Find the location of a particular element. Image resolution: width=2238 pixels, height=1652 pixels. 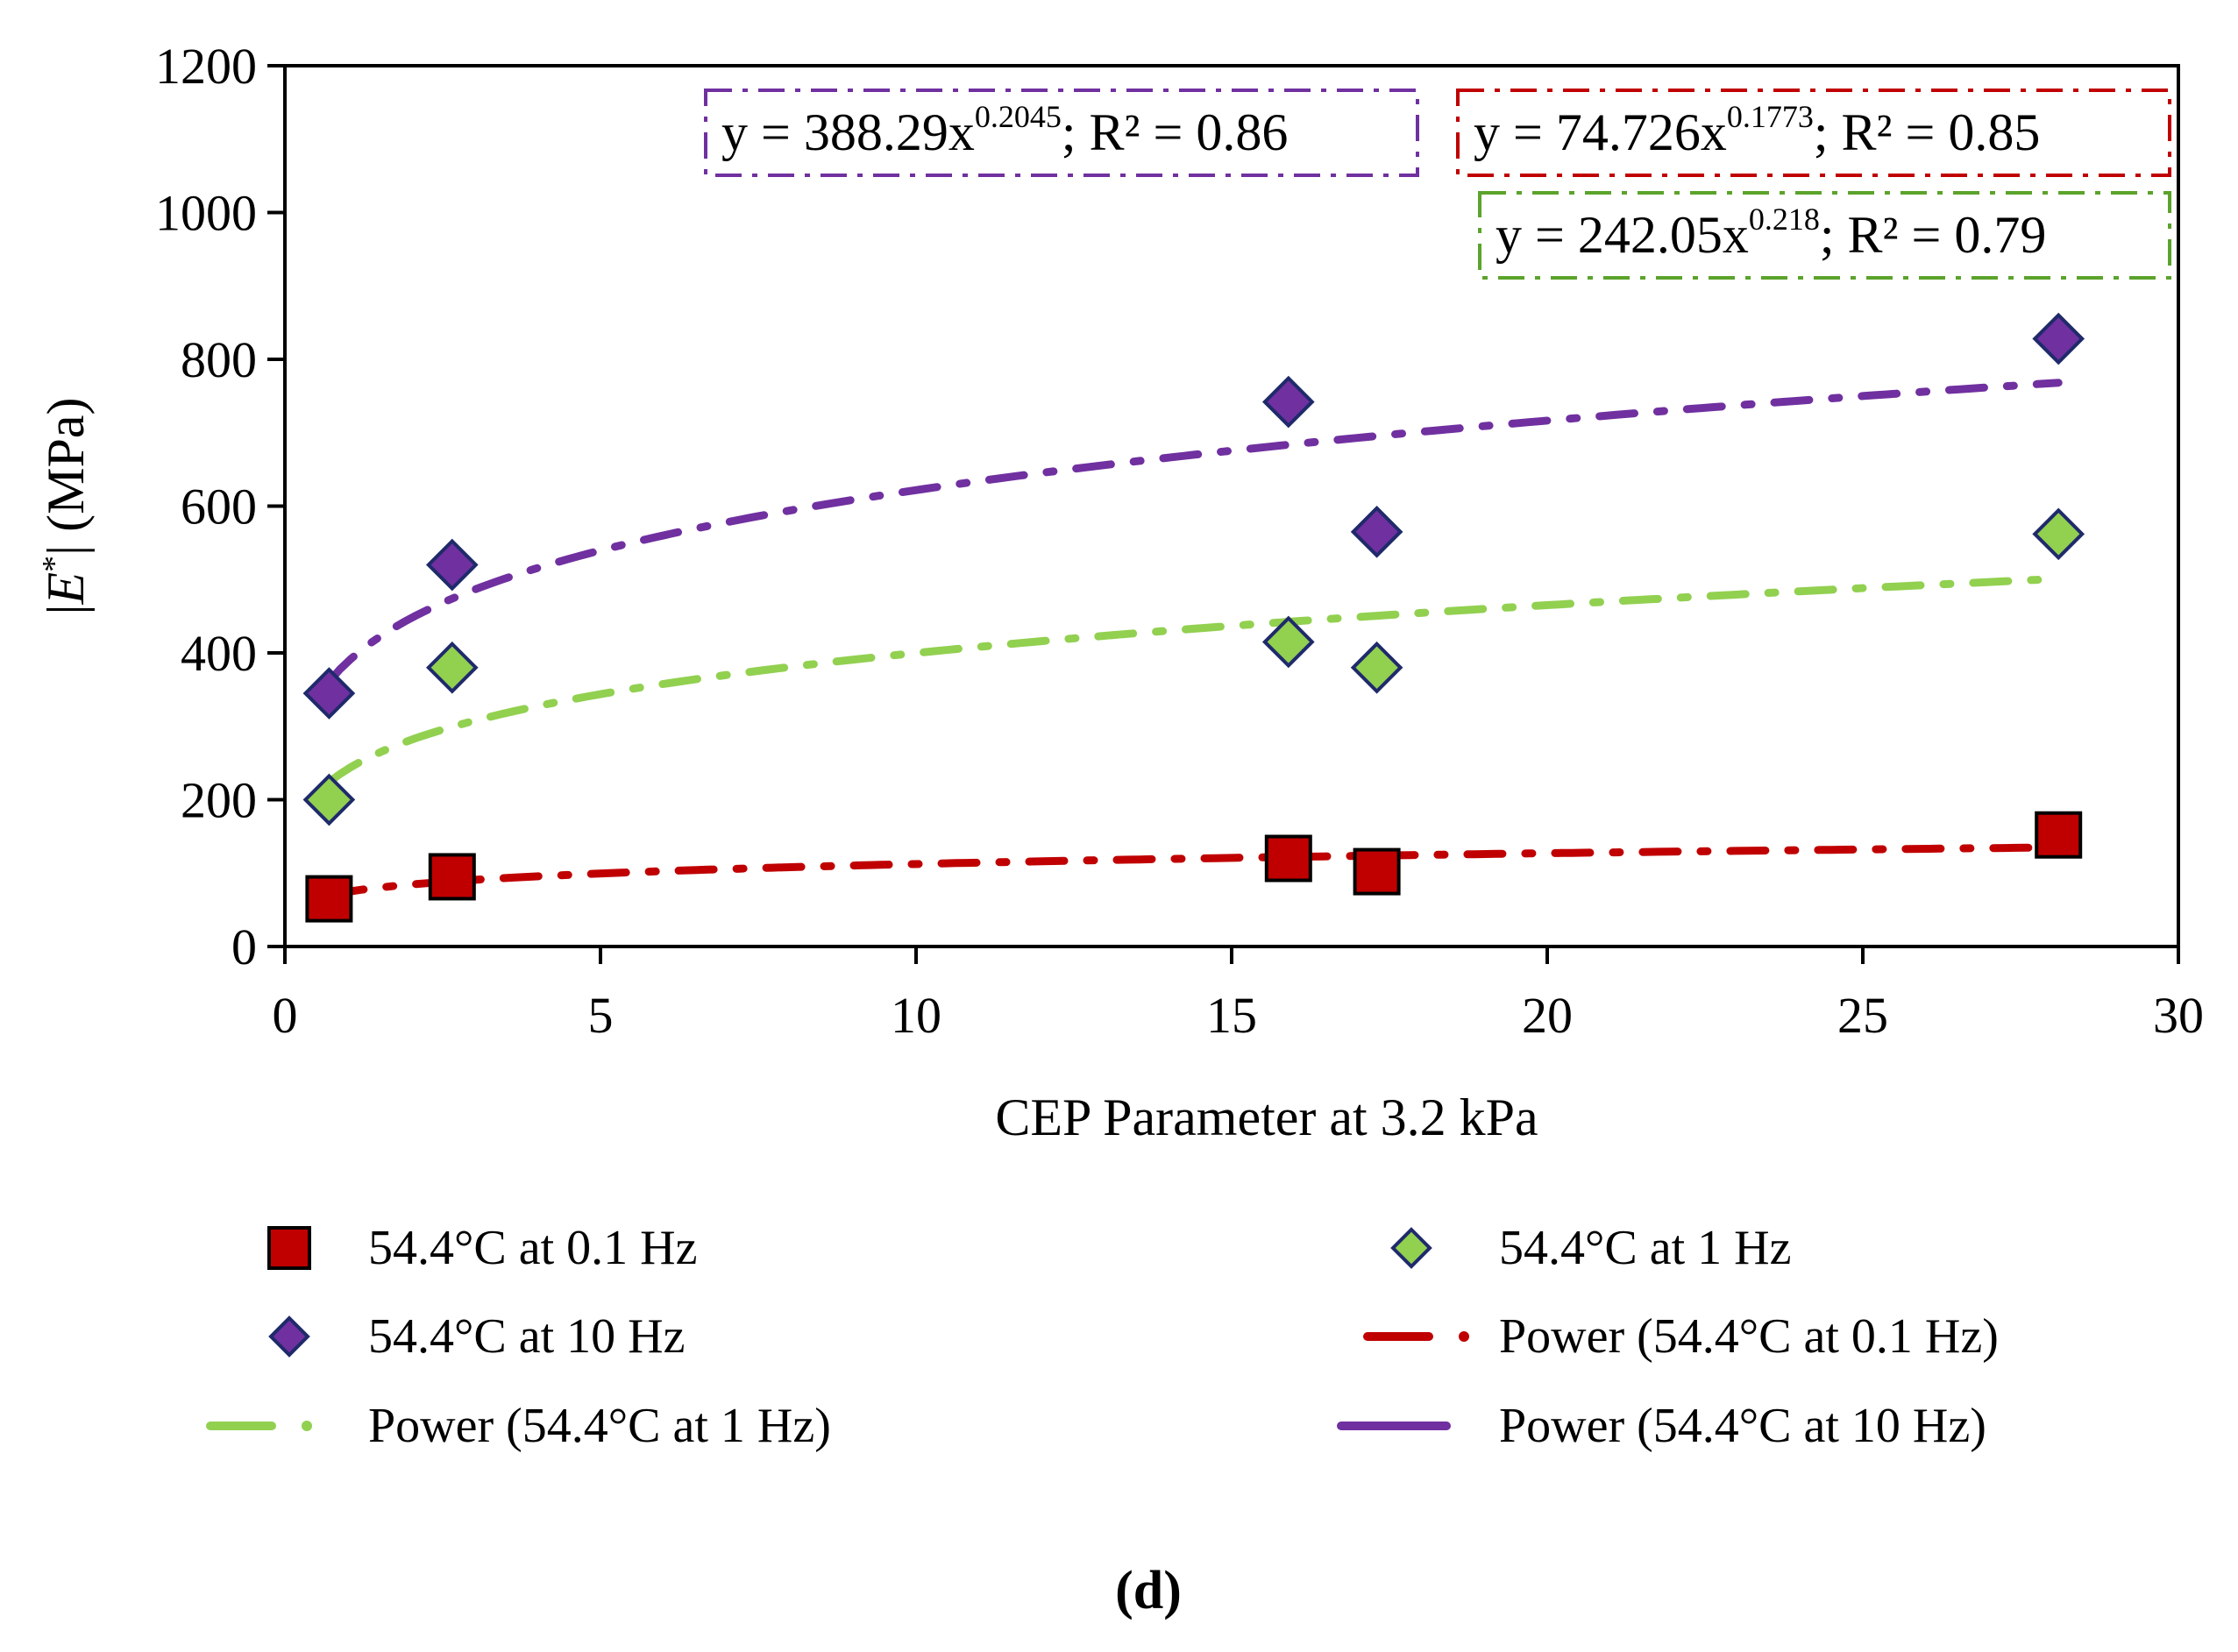

equation-r-squared: ; R² = 0.86 is located at coordinates (1176, 132).